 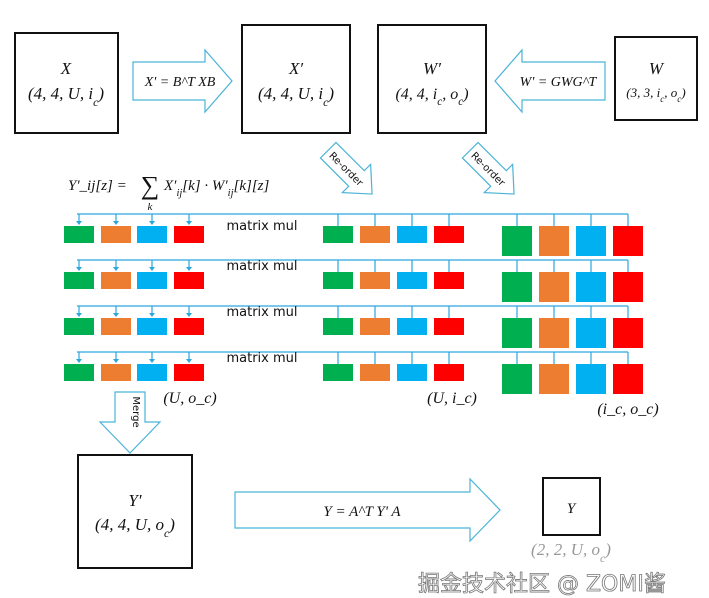 What do you see at coordinates (657, 68) in the screenshot?
I see `w-name: W` at bounding box center [657, 68].